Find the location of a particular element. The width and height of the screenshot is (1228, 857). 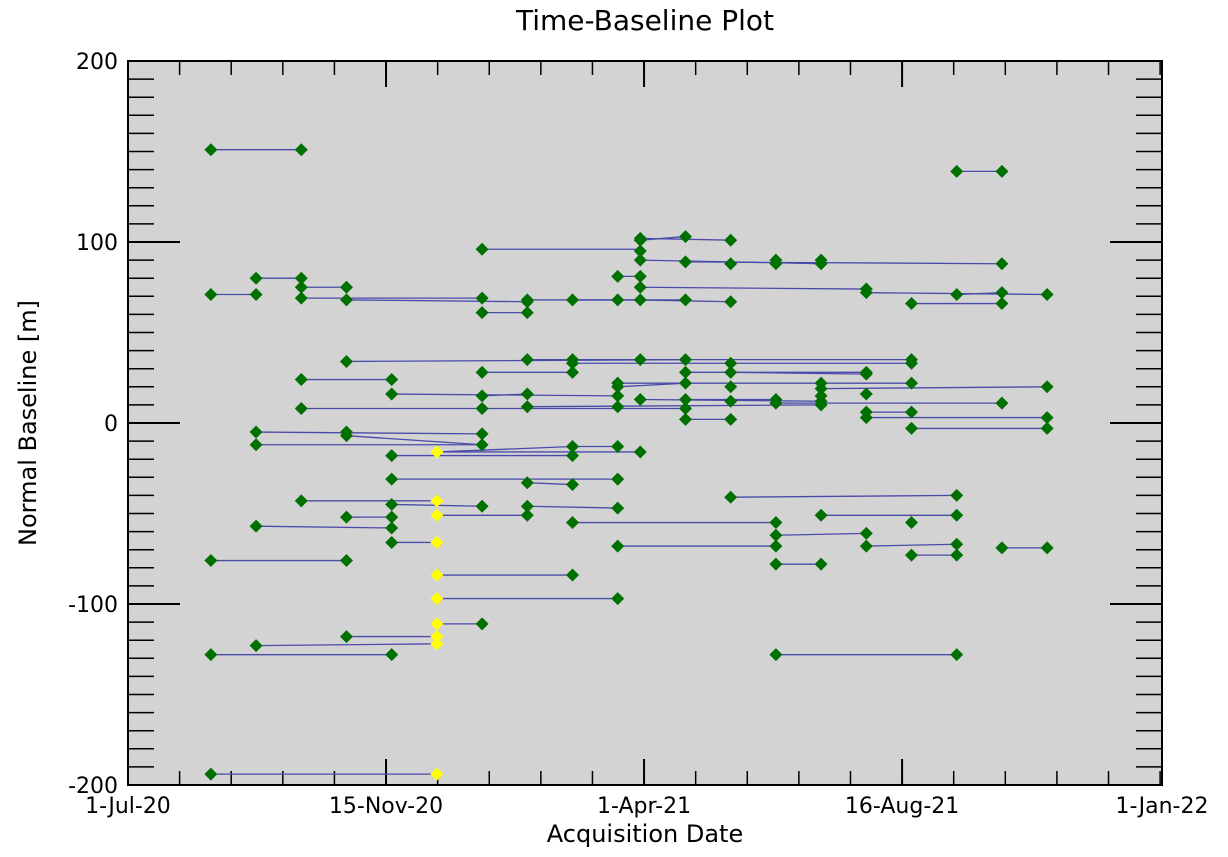

y-tick-label: -200 is located at coordinates (93, 786).